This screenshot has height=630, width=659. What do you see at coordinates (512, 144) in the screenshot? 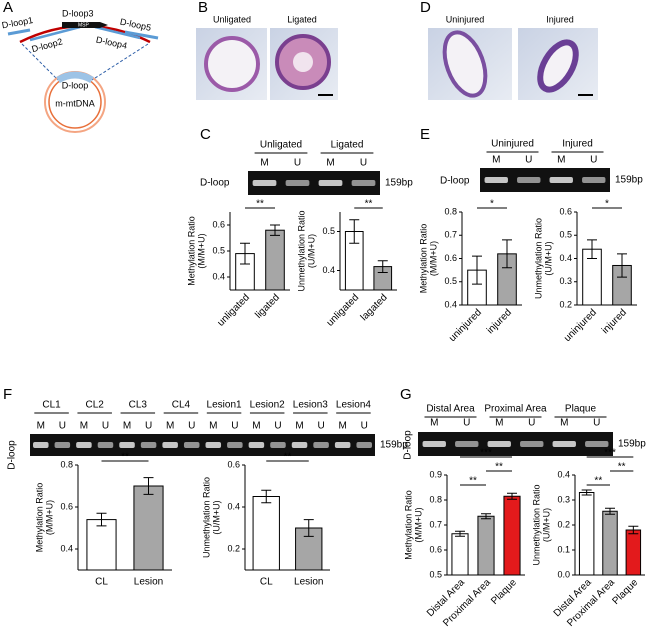
I see `group-label: Uninjured` at bounding box center [512, 144].